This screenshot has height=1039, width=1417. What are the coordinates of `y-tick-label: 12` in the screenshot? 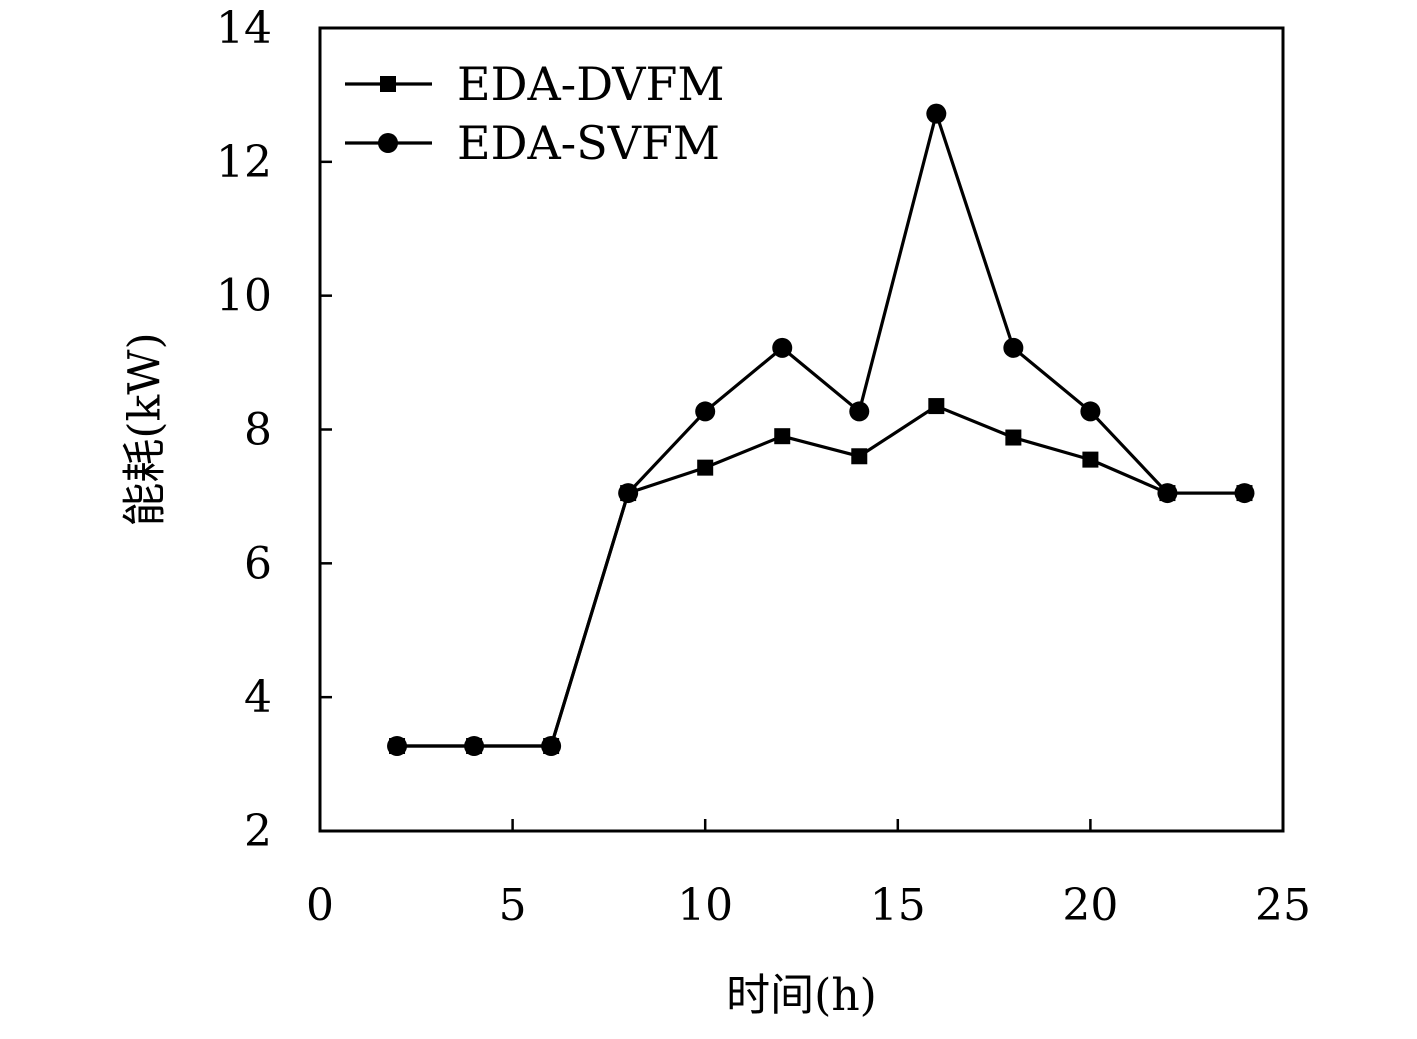 It's located at (244, 162).